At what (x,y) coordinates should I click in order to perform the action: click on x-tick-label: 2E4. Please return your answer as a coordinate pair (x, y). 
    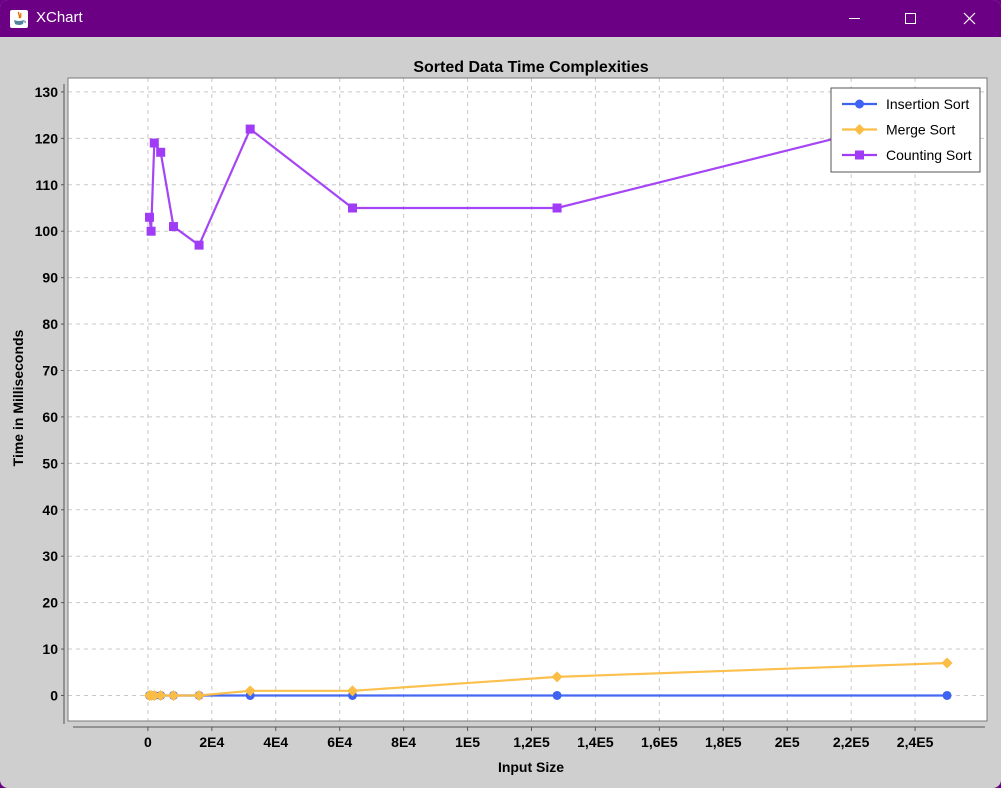
    Looking at the image, I should click on (211, 742).